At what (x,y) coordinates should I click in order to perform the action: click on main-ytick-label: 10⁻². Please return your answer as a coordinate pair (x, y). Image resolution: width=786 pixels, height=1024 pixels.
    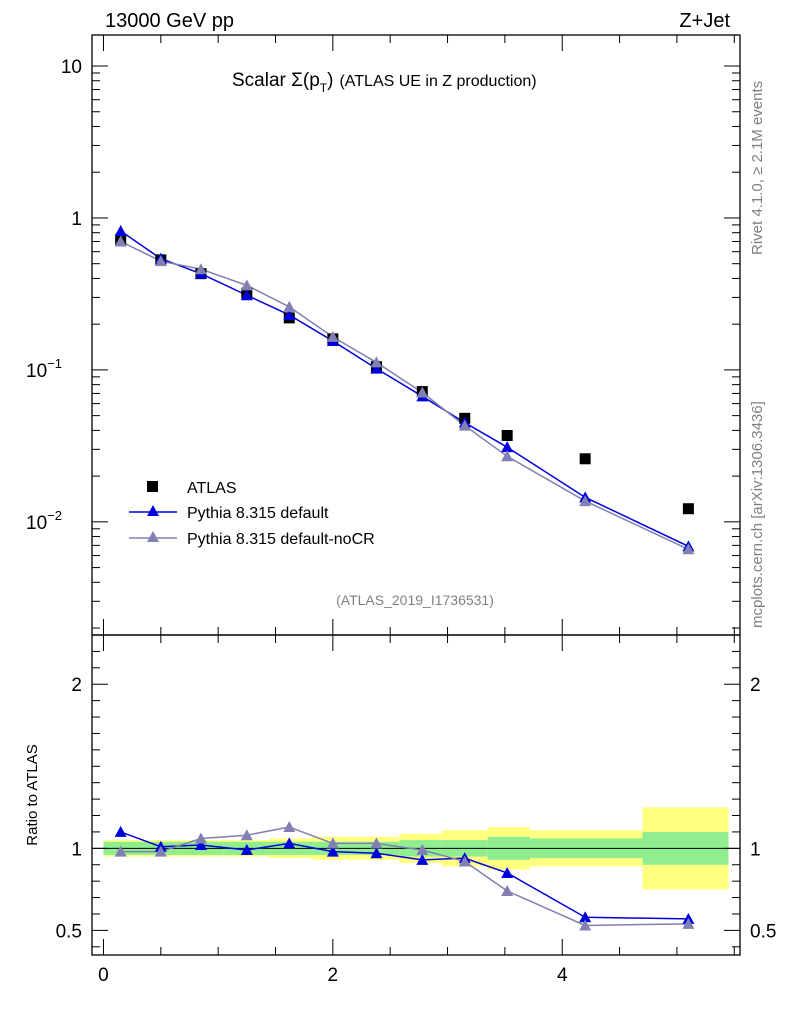
    Looking at the image, I should click on (44, 521).